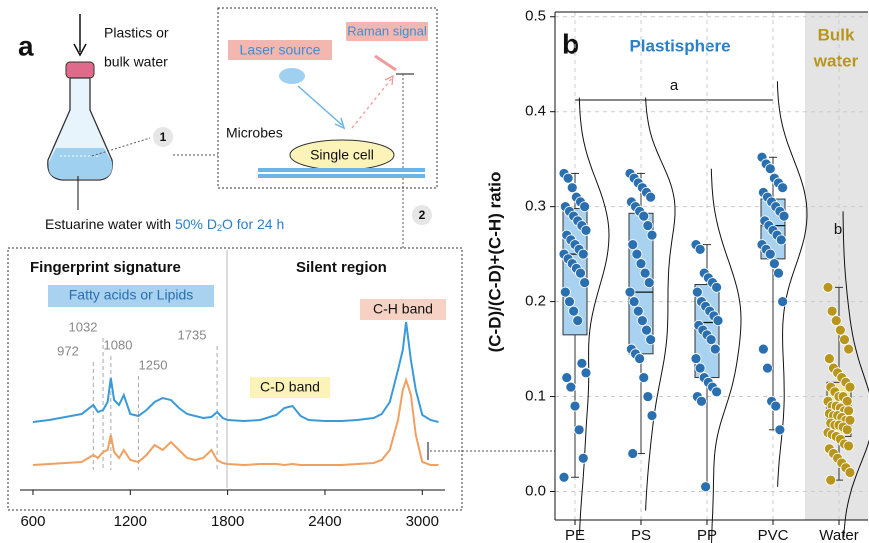  Describe the element at coordinates (164, 225) in the screenshot. I see `caption: Estuarine water with 50% D2O for 24 h` at that location.